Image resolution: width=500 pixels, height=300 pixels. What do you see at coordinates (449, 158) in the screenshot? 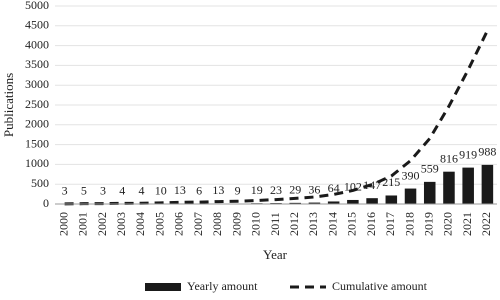
I see `data-label: 816` at bounding box center [449, 158].